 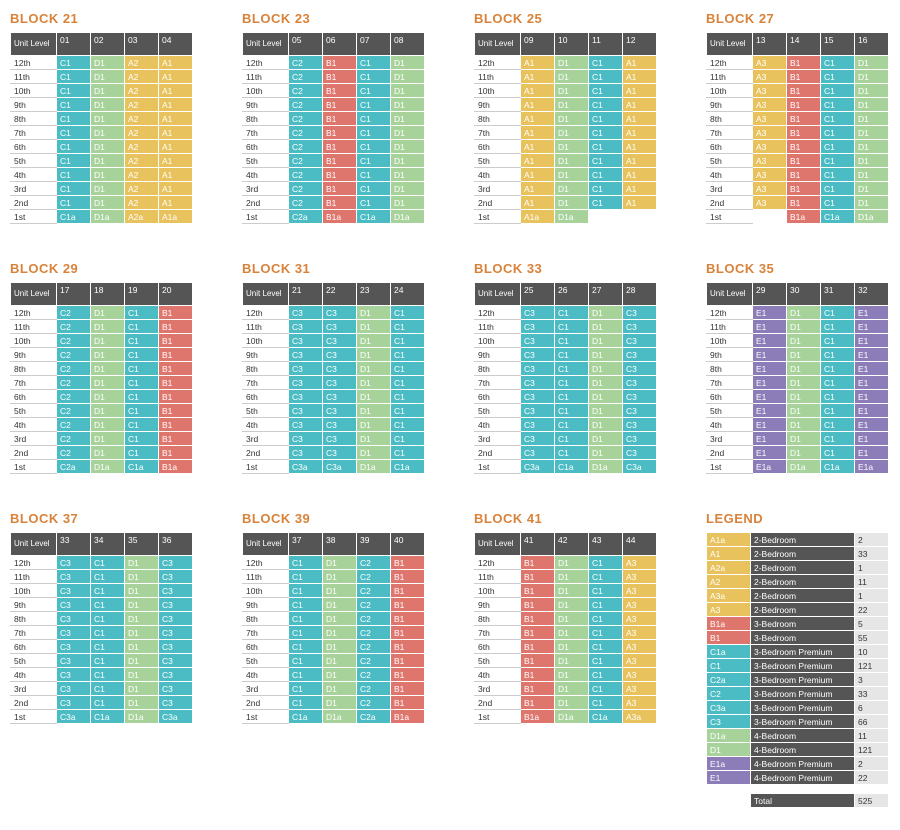 I want to click on unit-type: A1, so click(x=175, y=104).